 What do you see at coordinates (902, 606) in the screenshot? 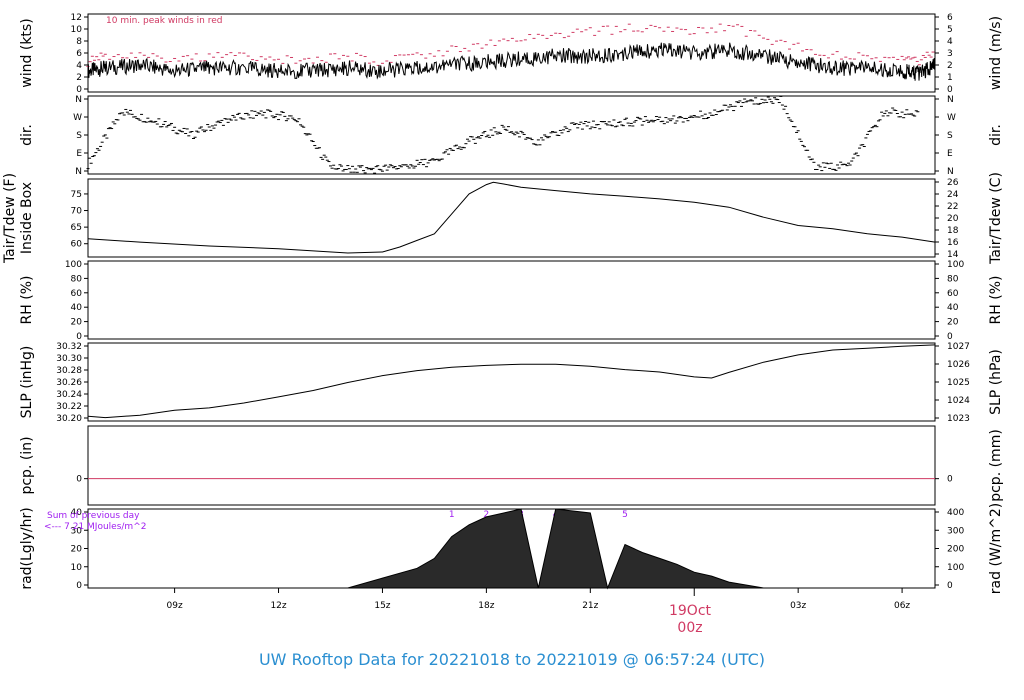
I see `xtick-label: 06z` at bounding box center [902, 606].